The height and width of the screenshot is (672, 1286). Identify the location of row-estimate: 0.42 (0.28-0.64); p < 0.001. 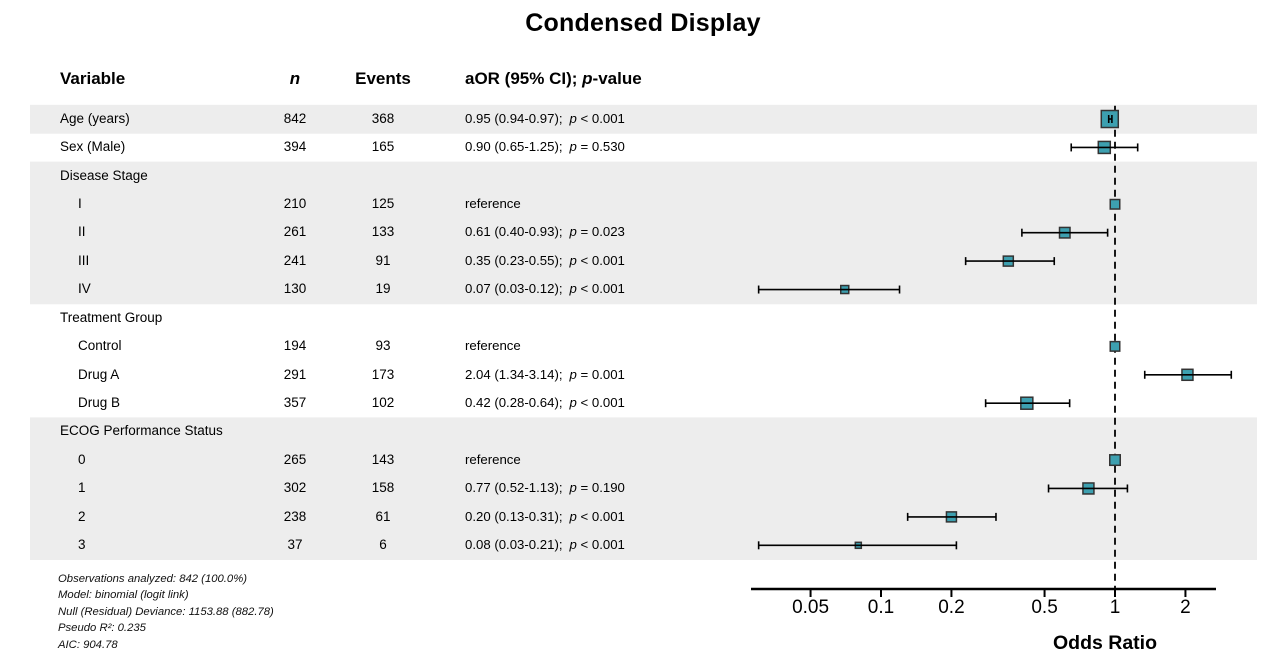
(545, 403).